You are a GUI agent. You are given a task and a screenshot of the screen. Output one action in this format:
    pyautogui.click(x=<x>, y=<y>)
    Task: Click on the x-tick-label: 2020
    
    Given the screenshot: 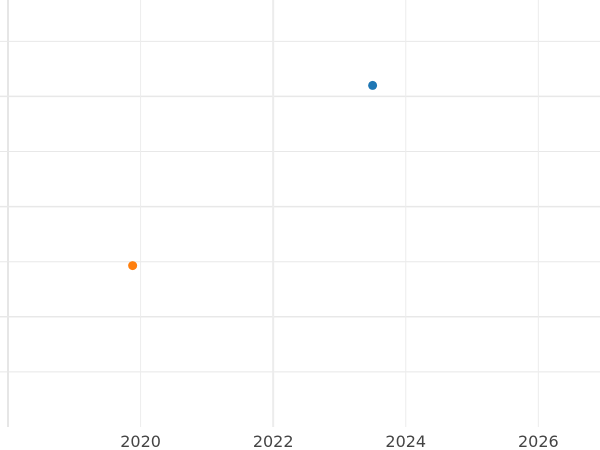 What is the action you would take?
    pyautogui.click(x=140, y=441)
    